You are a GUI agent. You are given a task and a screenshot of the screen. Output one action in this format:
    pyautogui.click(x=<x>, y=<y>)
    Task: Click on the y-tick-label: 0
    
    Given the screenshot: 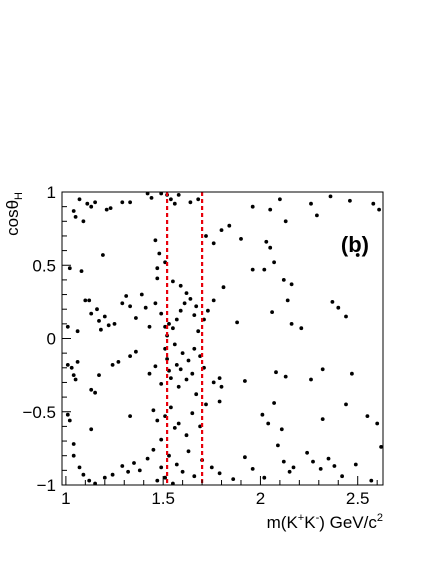 What is the action you would take?
    pyautogui.click(x=51, y=339)
    